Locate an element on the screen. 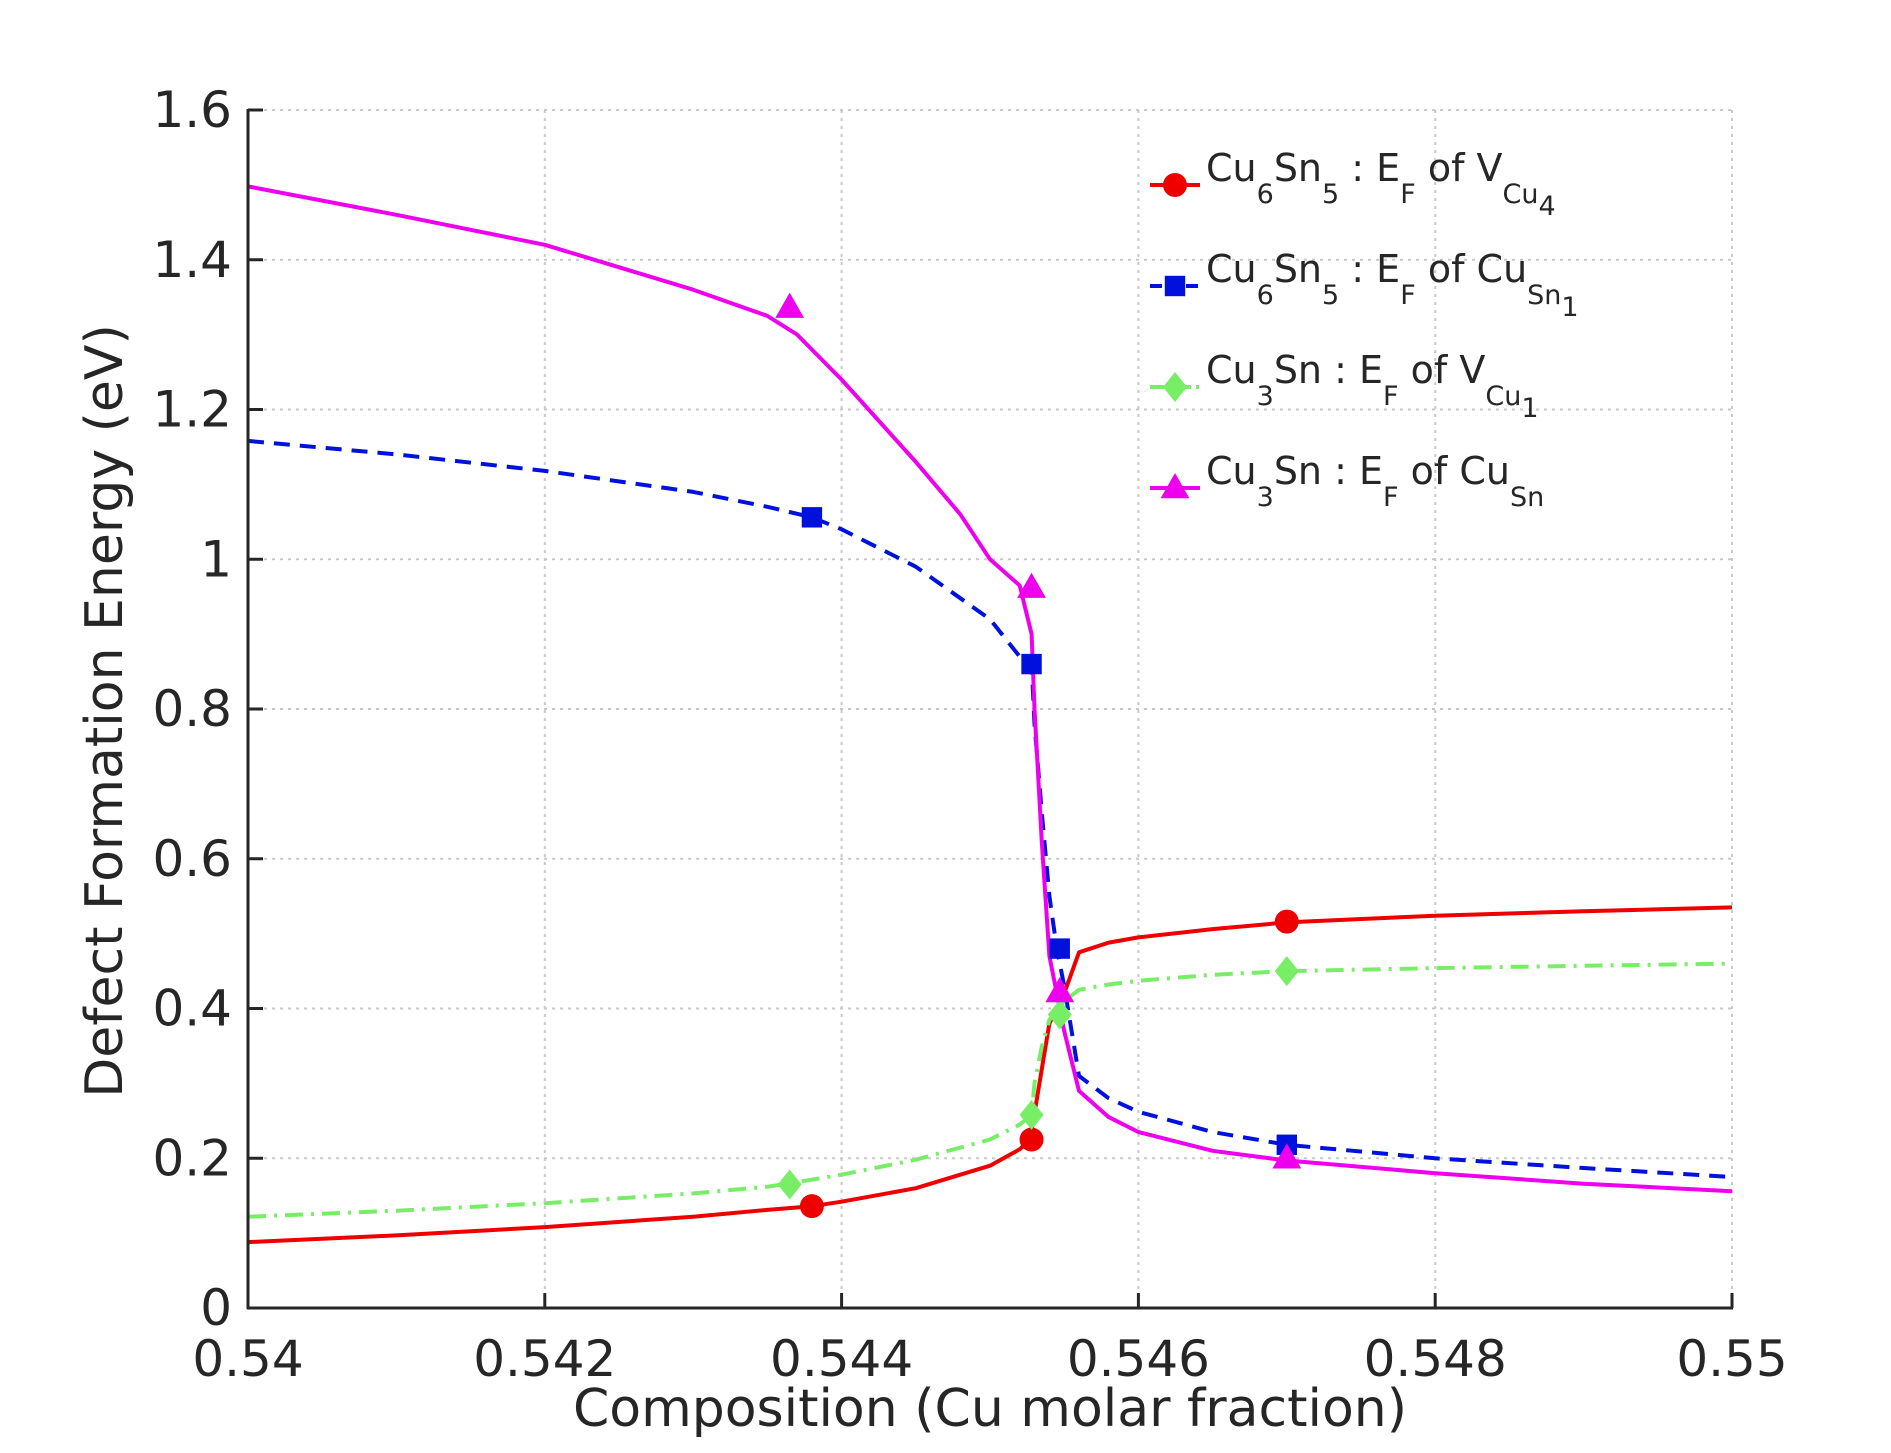  x-tick-label: 0.54 is located at coordinates (247, 1359).